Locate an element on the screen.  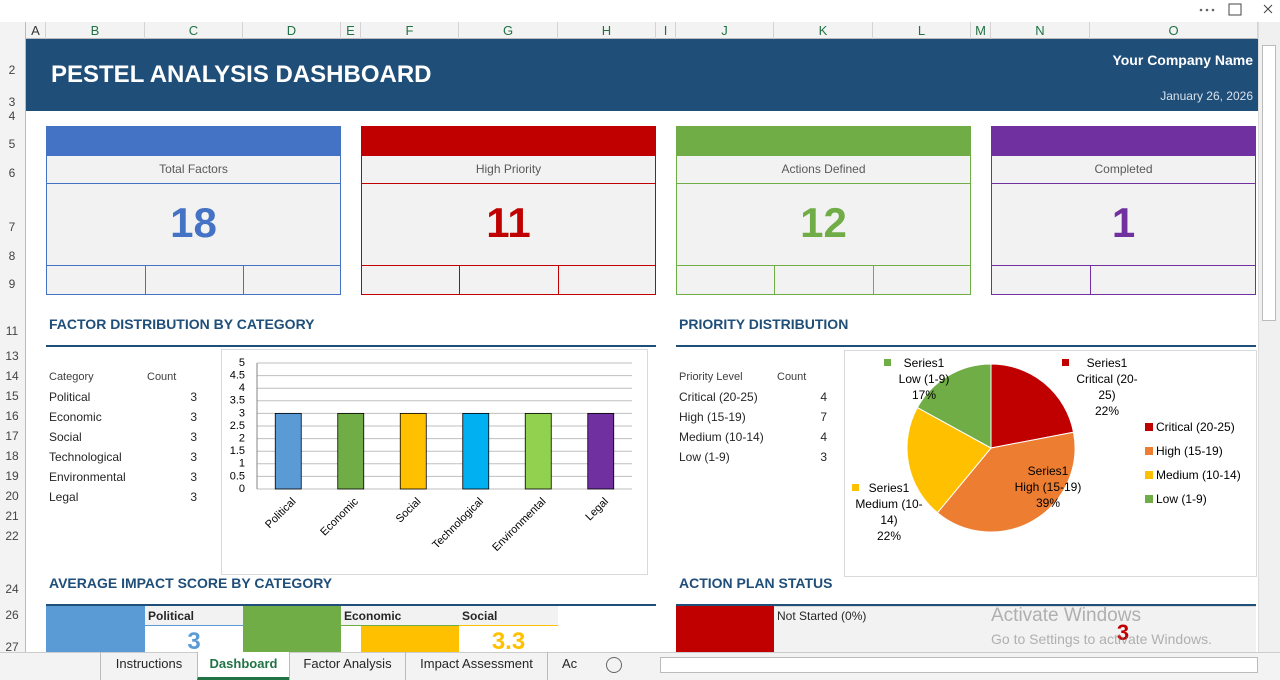
kpi-value: 12 is located at coordinates (823, 222).